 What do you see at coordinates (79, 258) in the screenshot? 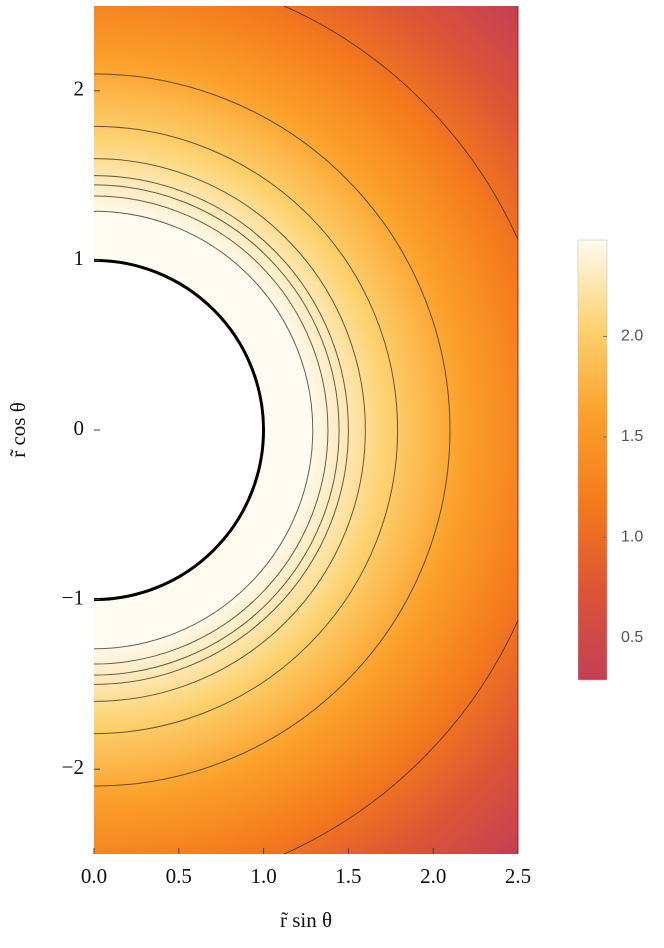
I see `y-tick-label: 1` at bounding box center [79, 258].